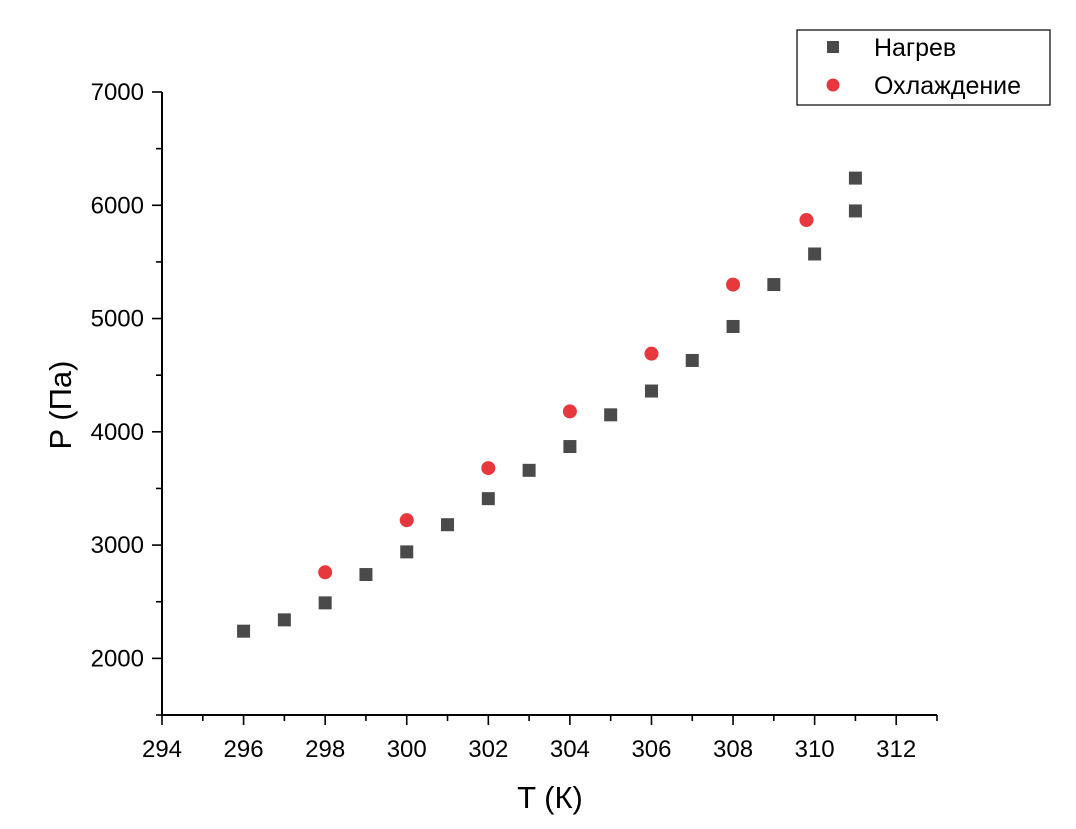 This screenshot has height=829, width=1076. Describe the element at coordinates (733, 749) in the screenshot. I see `x-tick-label: 308` at that location.